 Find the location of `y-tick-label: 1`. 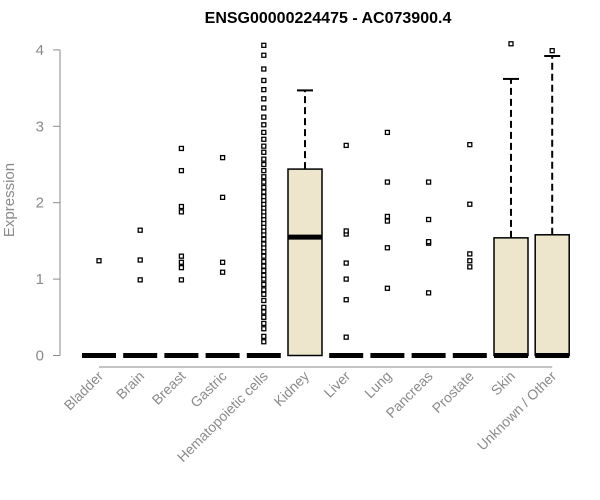

y-tick-label: 1 is located at coordinates (40, 279).